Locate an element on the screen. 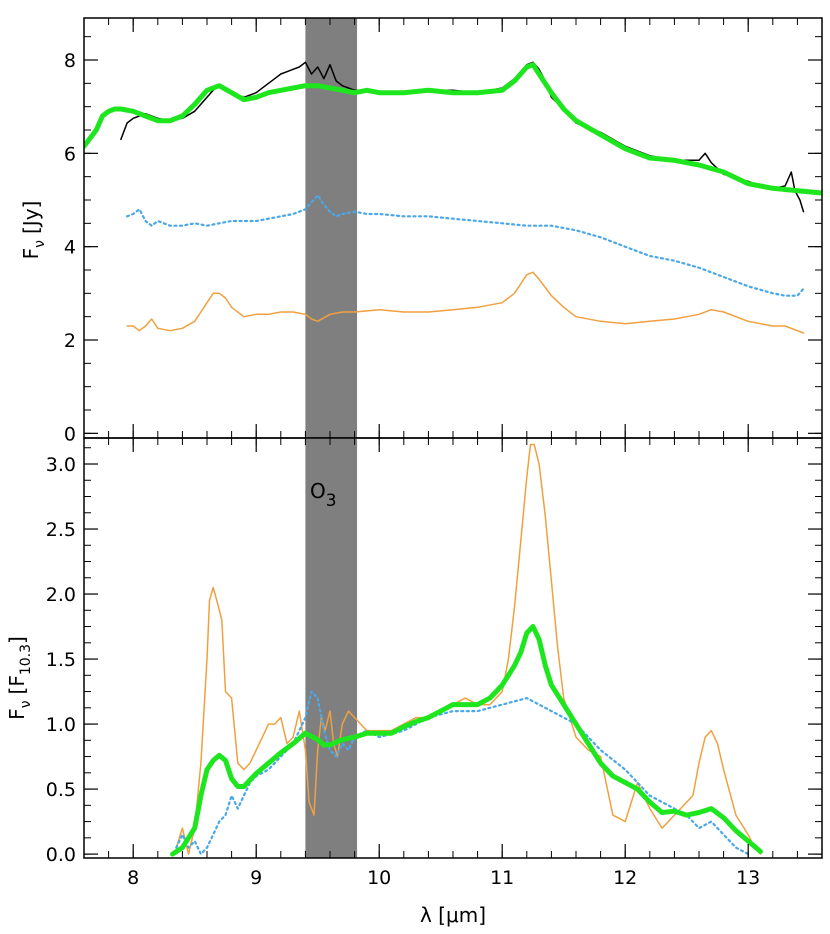  bottom-ylabel-main: F is located at coordinates (17, 714).